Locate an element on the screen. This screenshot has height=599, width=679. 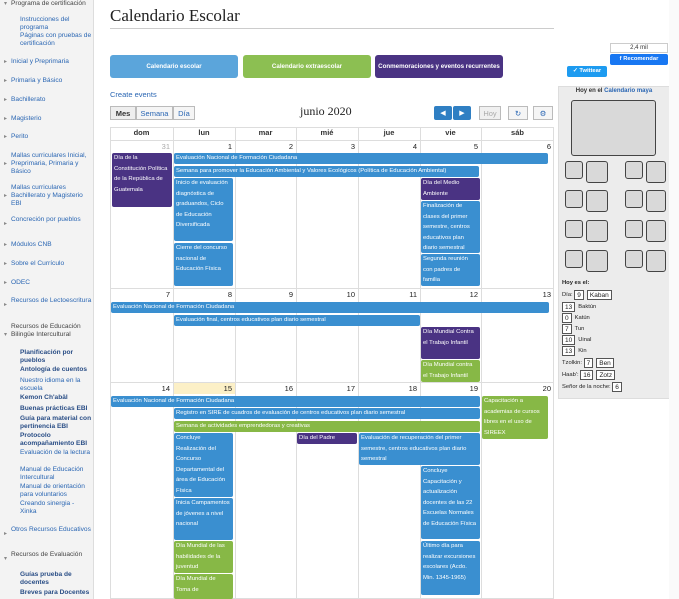
next-month-button: ▶ is located at coordinates (462, 113).